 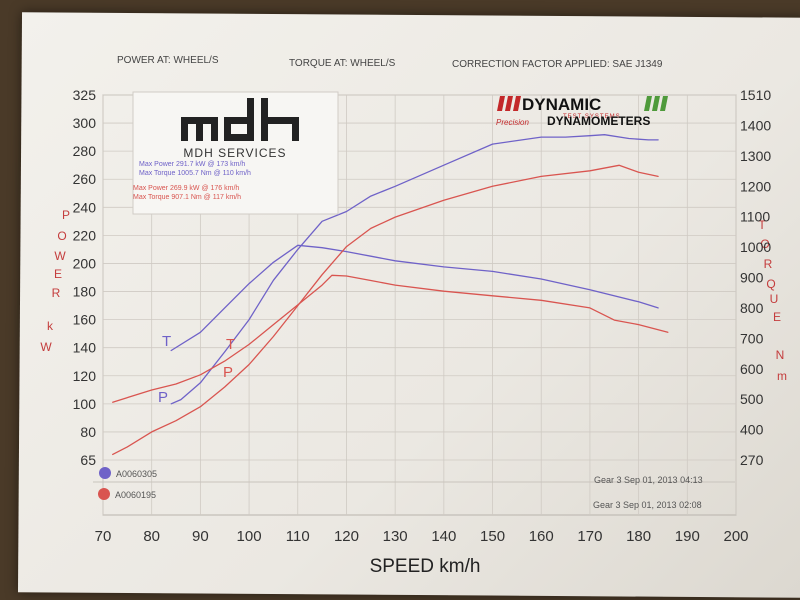 What do you see at coordinates (395, 536) in the screenshot?
I see `x-tick-label: 130` at bounding box center [395, 536].